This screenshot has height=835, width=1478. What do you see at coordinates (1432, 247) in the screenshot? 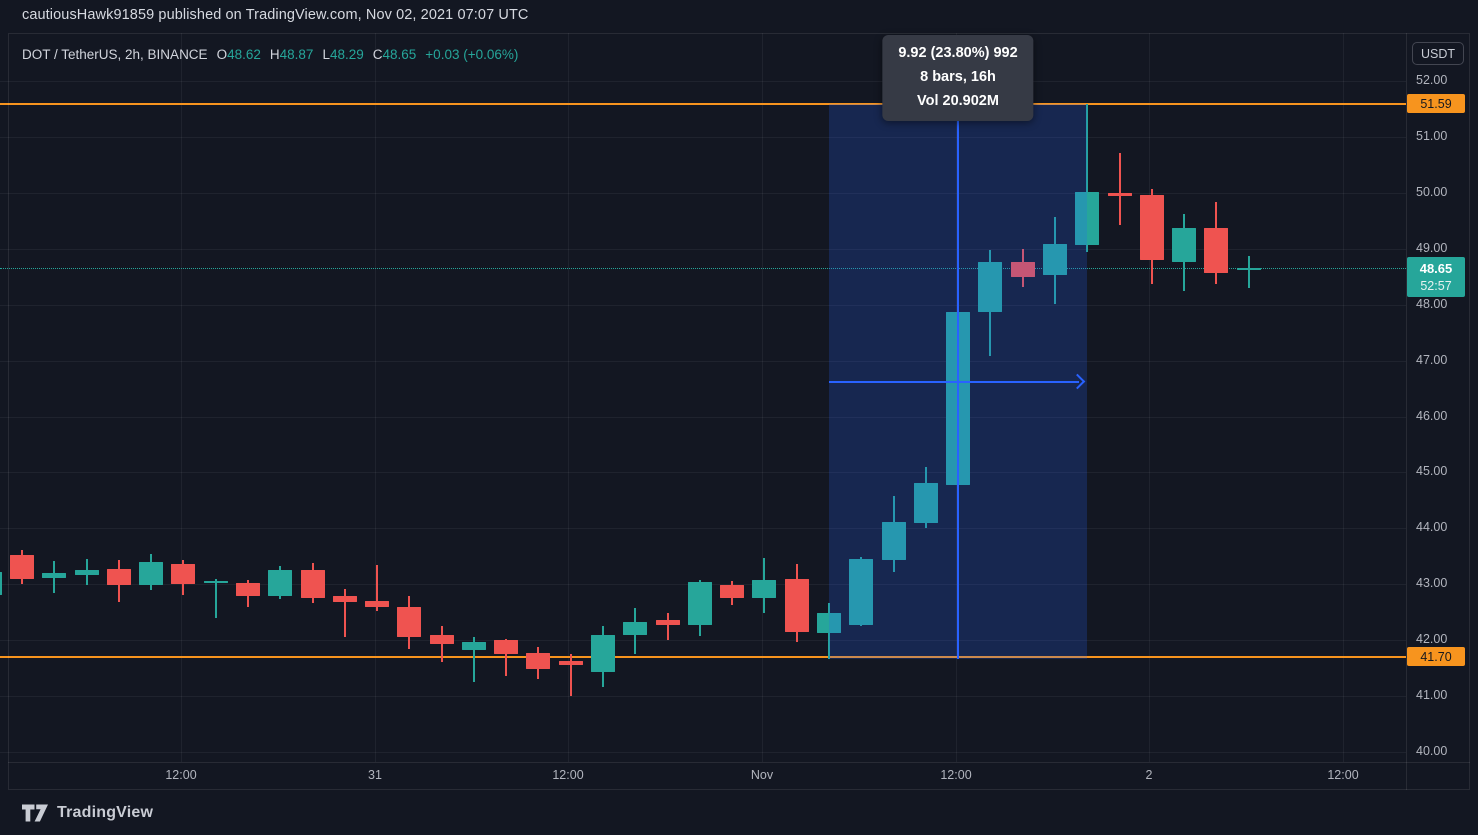
I see `price-tick-label: 49.00` at bounding box center [1432, 247].